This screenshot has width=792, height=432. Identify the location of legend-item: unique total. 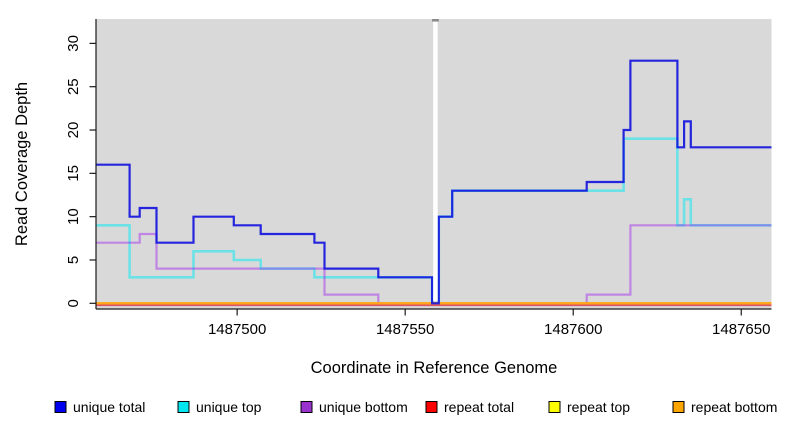
(99, 407).